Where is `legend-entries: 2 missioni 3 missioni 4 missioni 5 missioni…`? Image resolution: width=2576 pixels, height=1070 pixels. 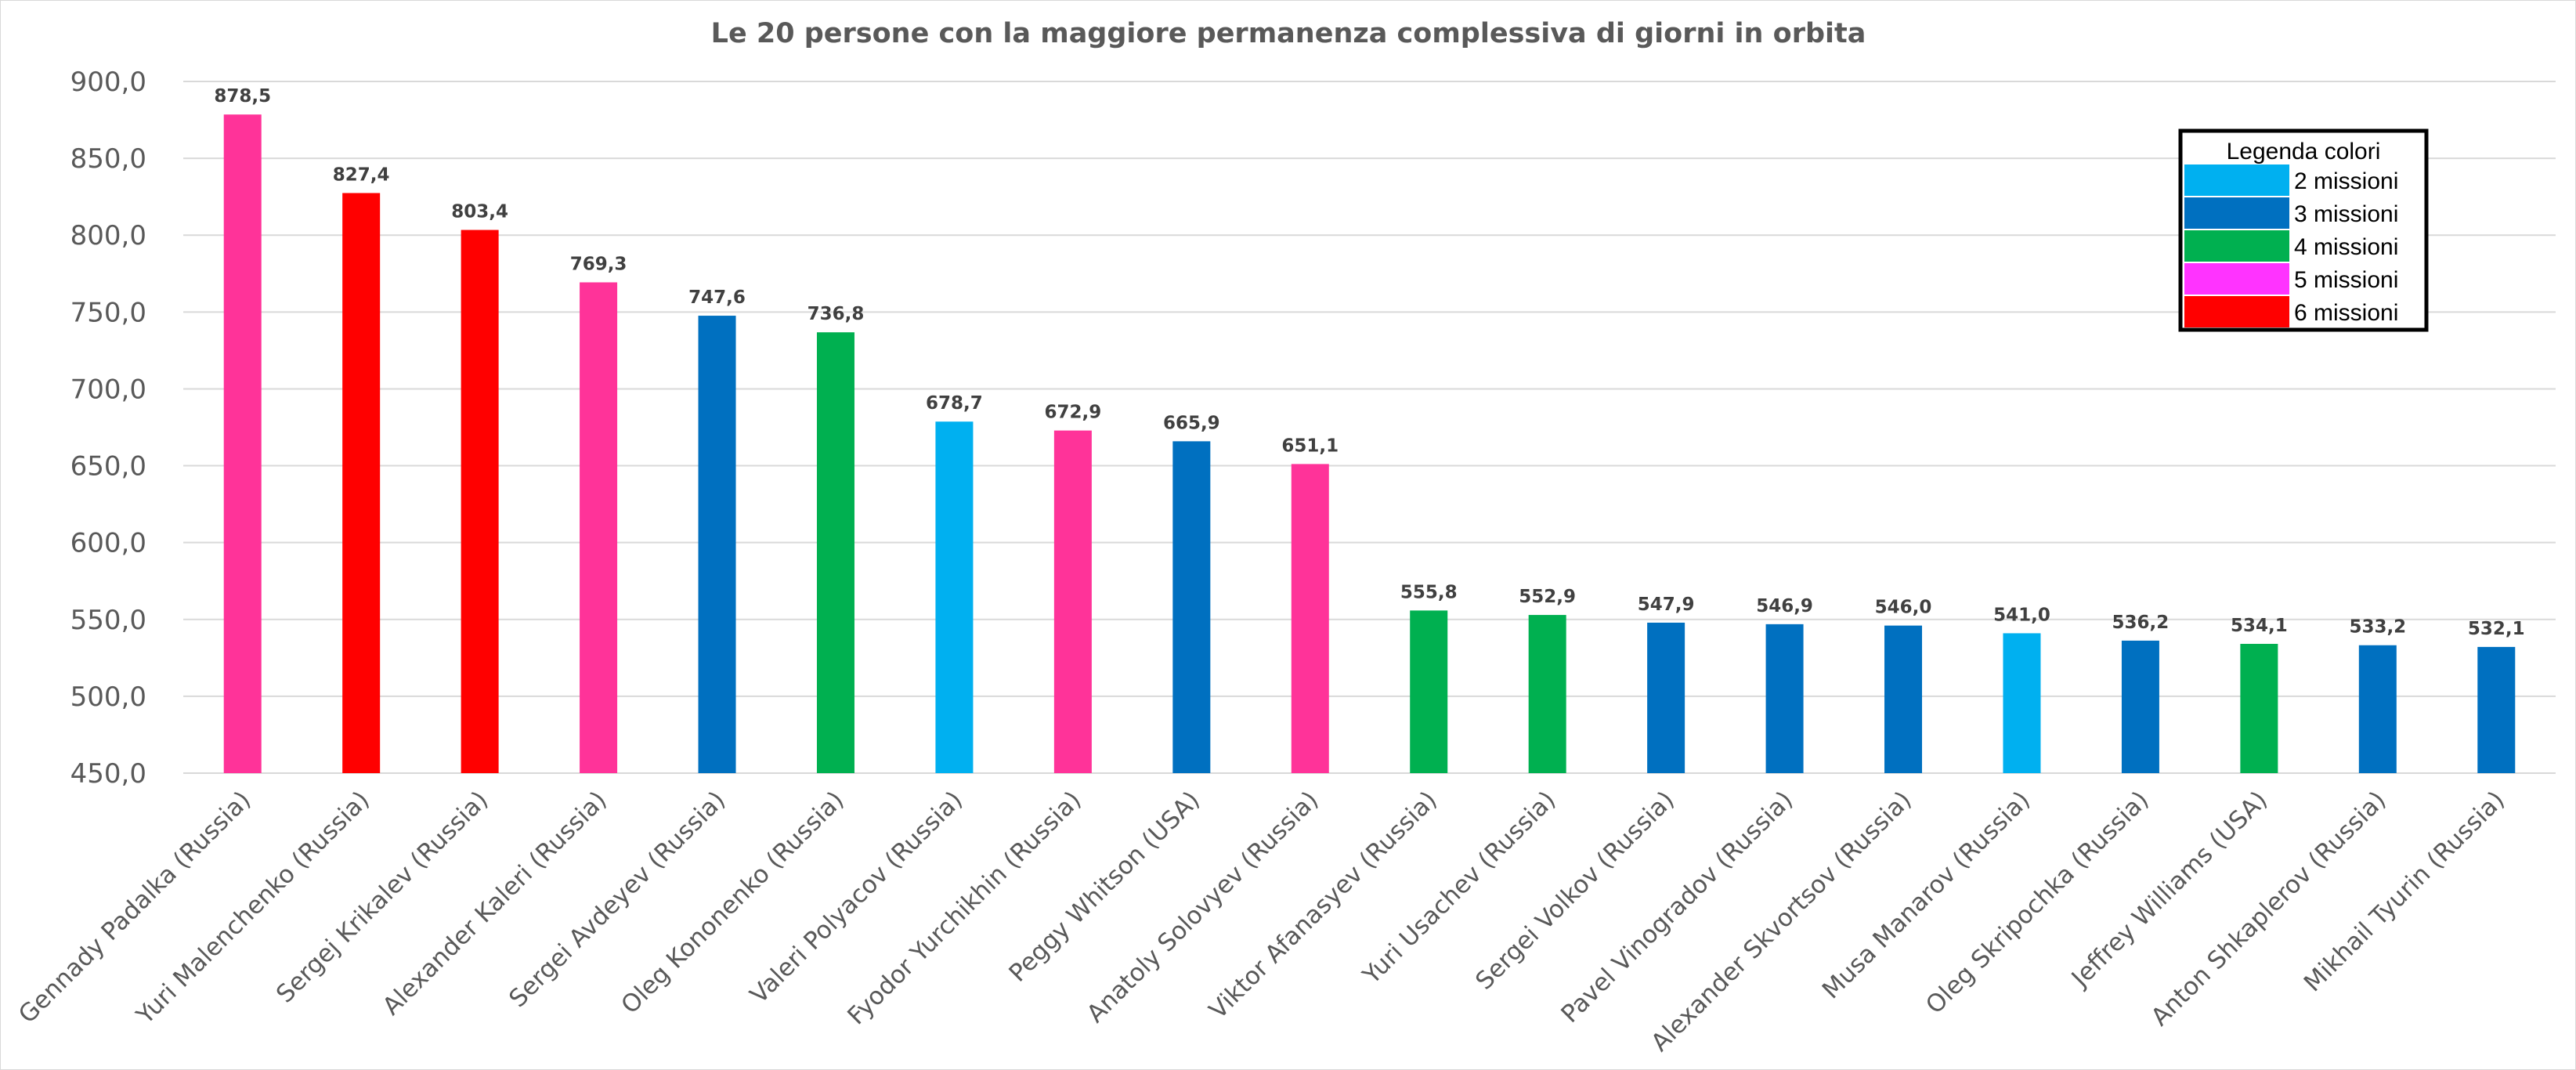 legend-entries: 2 missioni 3 missioni 4 missioni 5 missioni… is located at coordinates (2291, 246).